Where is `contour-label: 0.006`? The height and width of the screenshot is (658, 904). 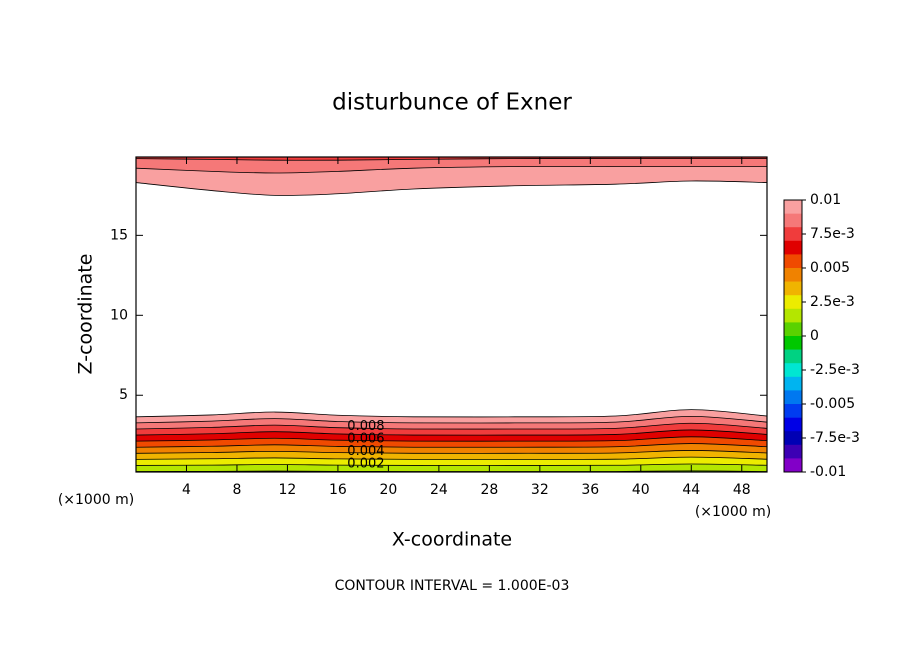 contour-label: 0.006 is located at coordinates (365, 439).